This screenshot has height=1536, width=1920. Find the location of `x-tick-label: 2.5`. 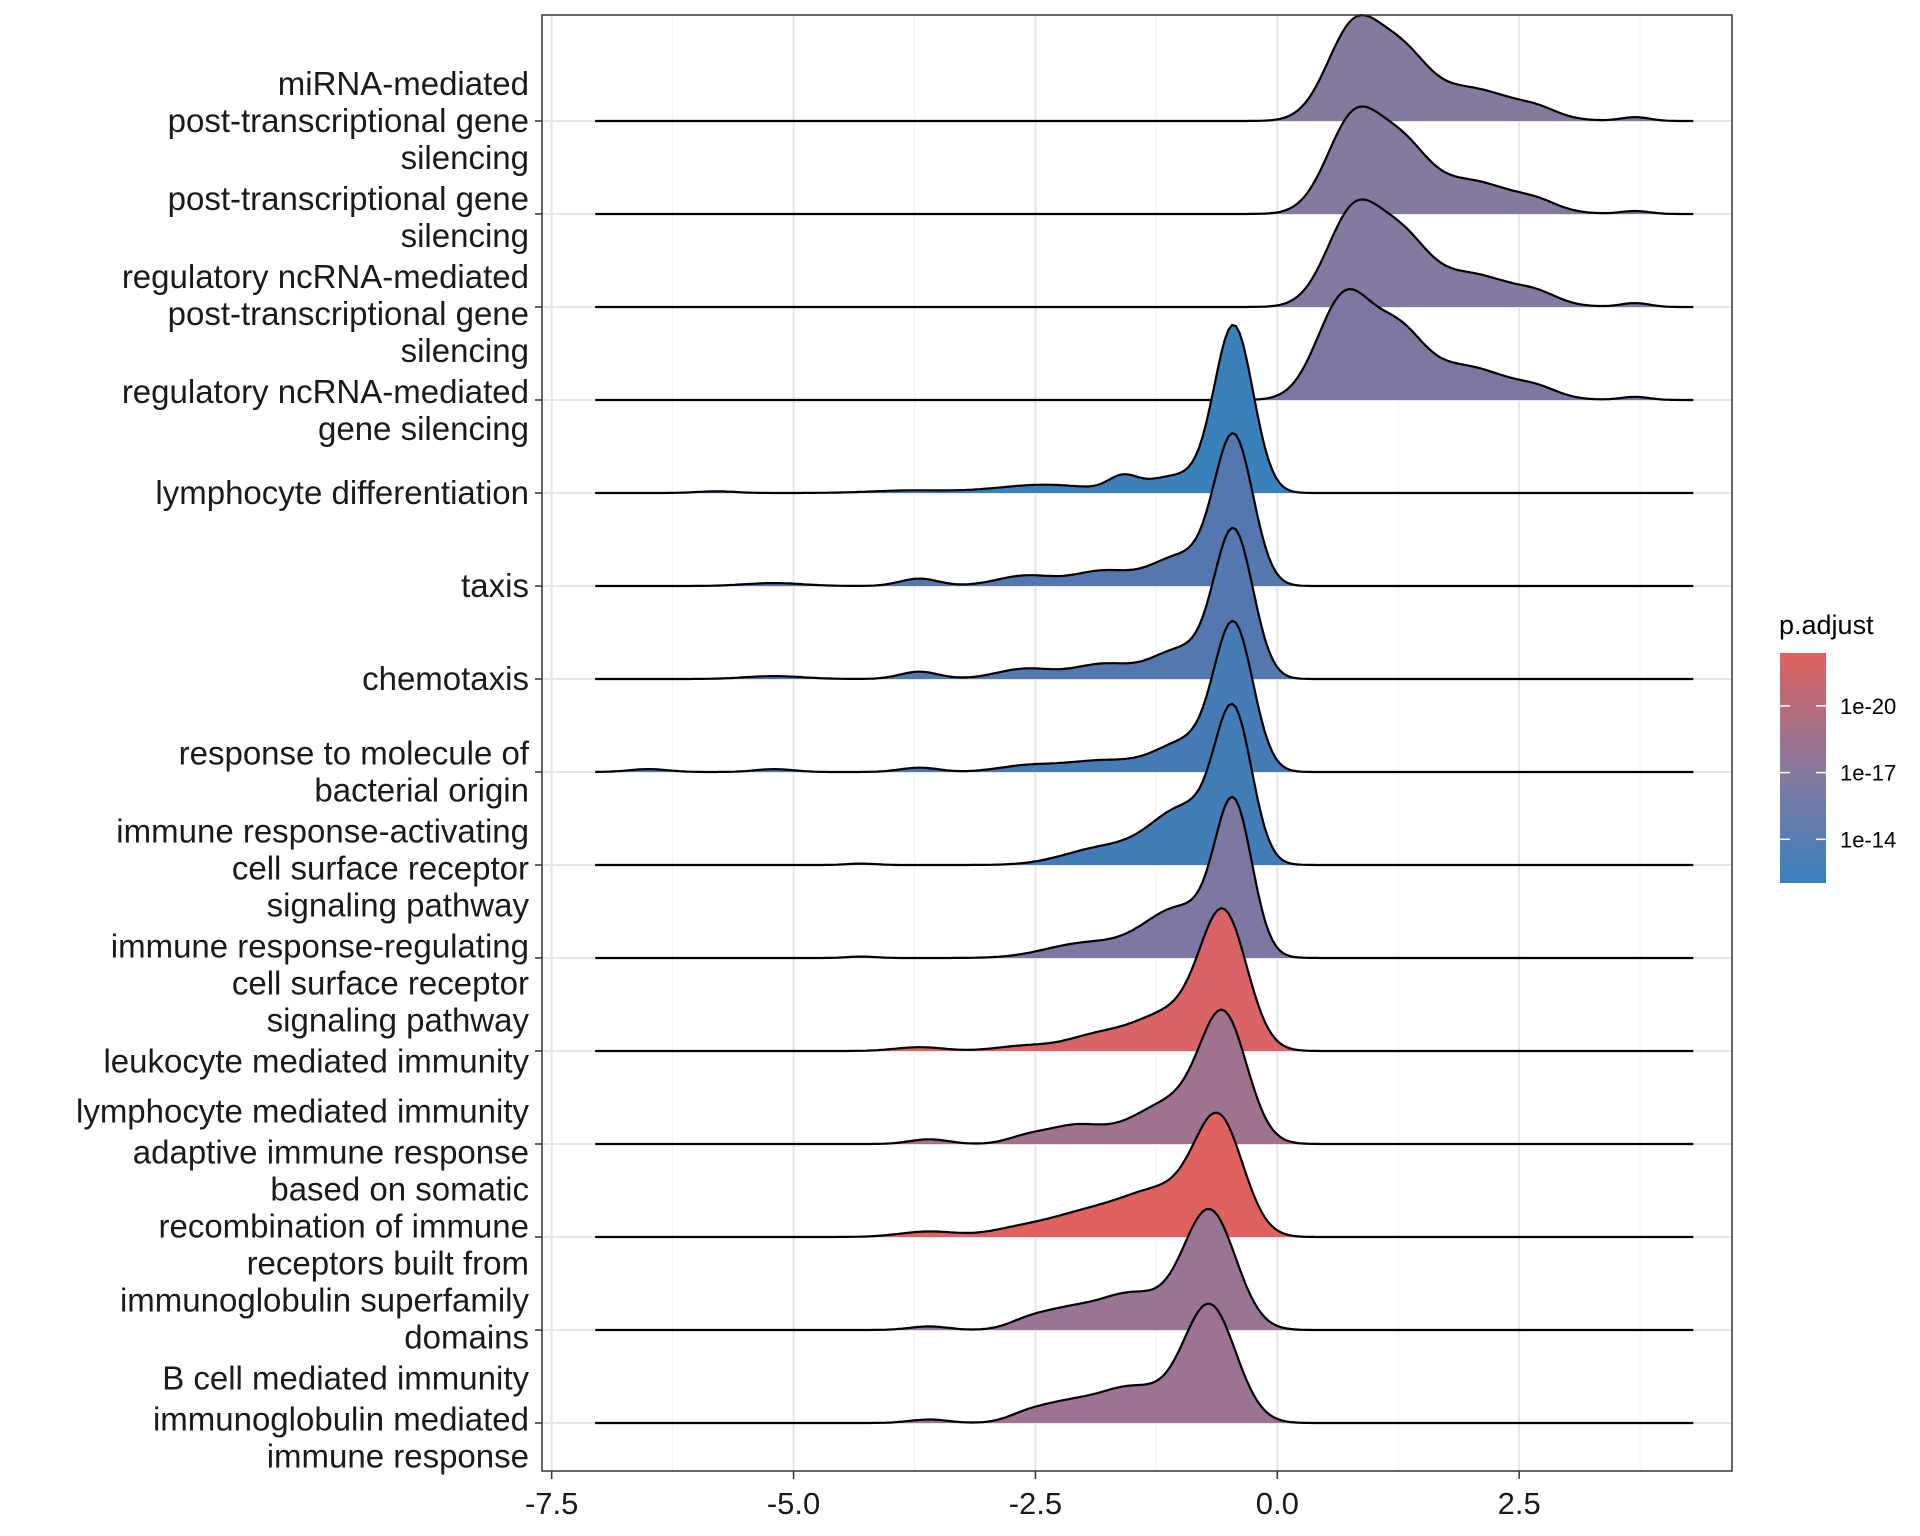

x-tick-label: 2.5 is located at coordinates (1519, 1503).